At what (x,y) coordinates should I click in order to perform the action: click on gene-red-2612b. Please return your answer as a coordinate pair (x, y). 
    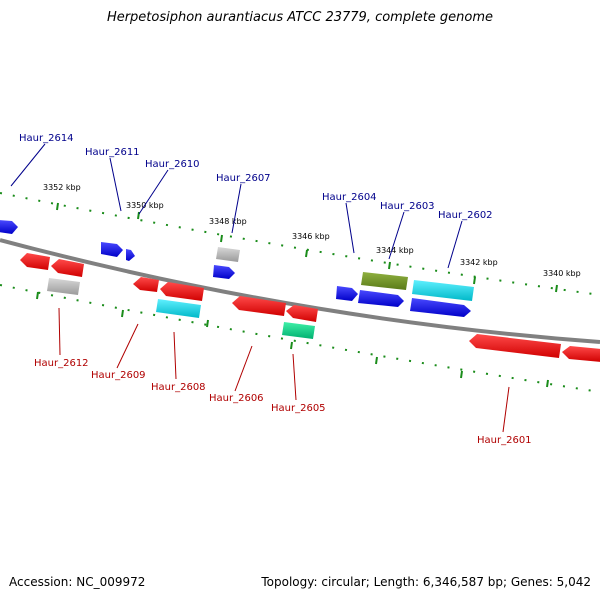
    Looking at the image, I should click on (67, 268).